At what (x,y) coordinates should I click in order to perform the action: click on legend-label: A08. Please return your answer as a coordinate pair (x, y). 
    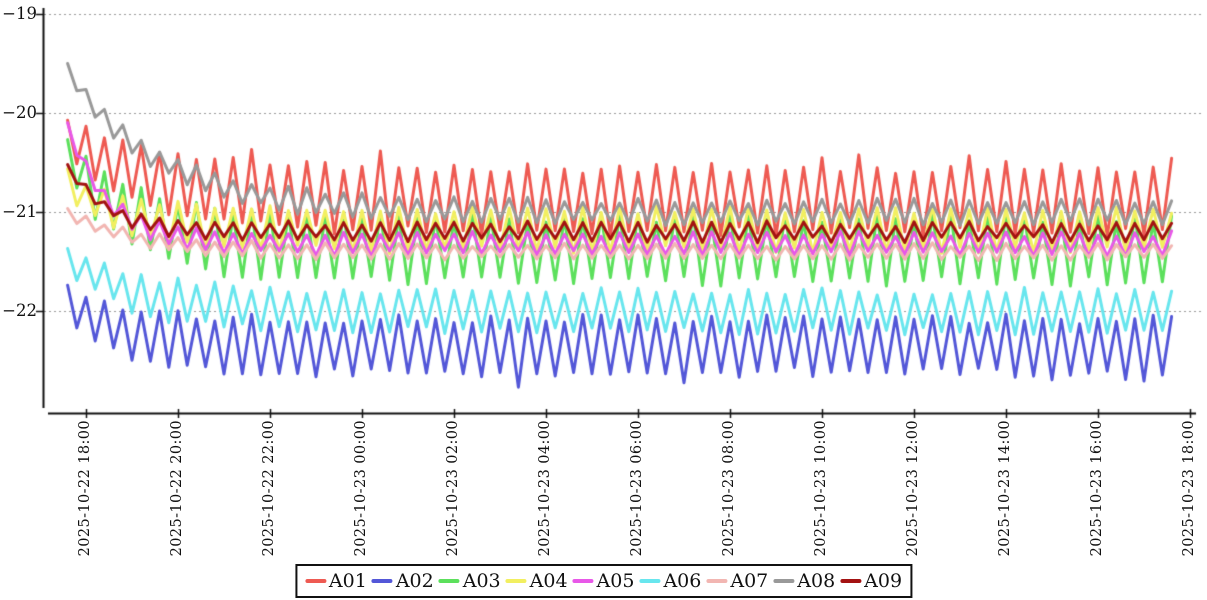
    Looking at the image, I should click on (816, 581).